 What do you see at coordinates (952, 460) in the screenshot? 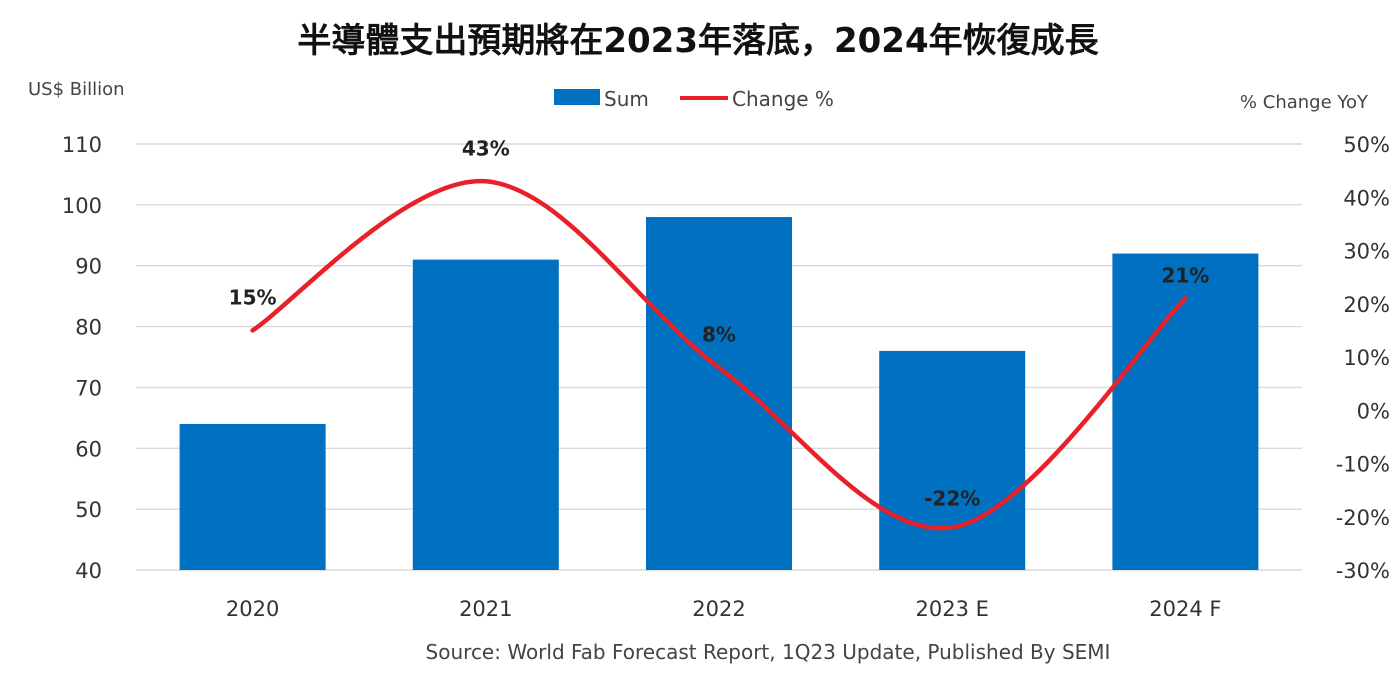
I see `bar-2023-e` at bounding box center [952, 460].